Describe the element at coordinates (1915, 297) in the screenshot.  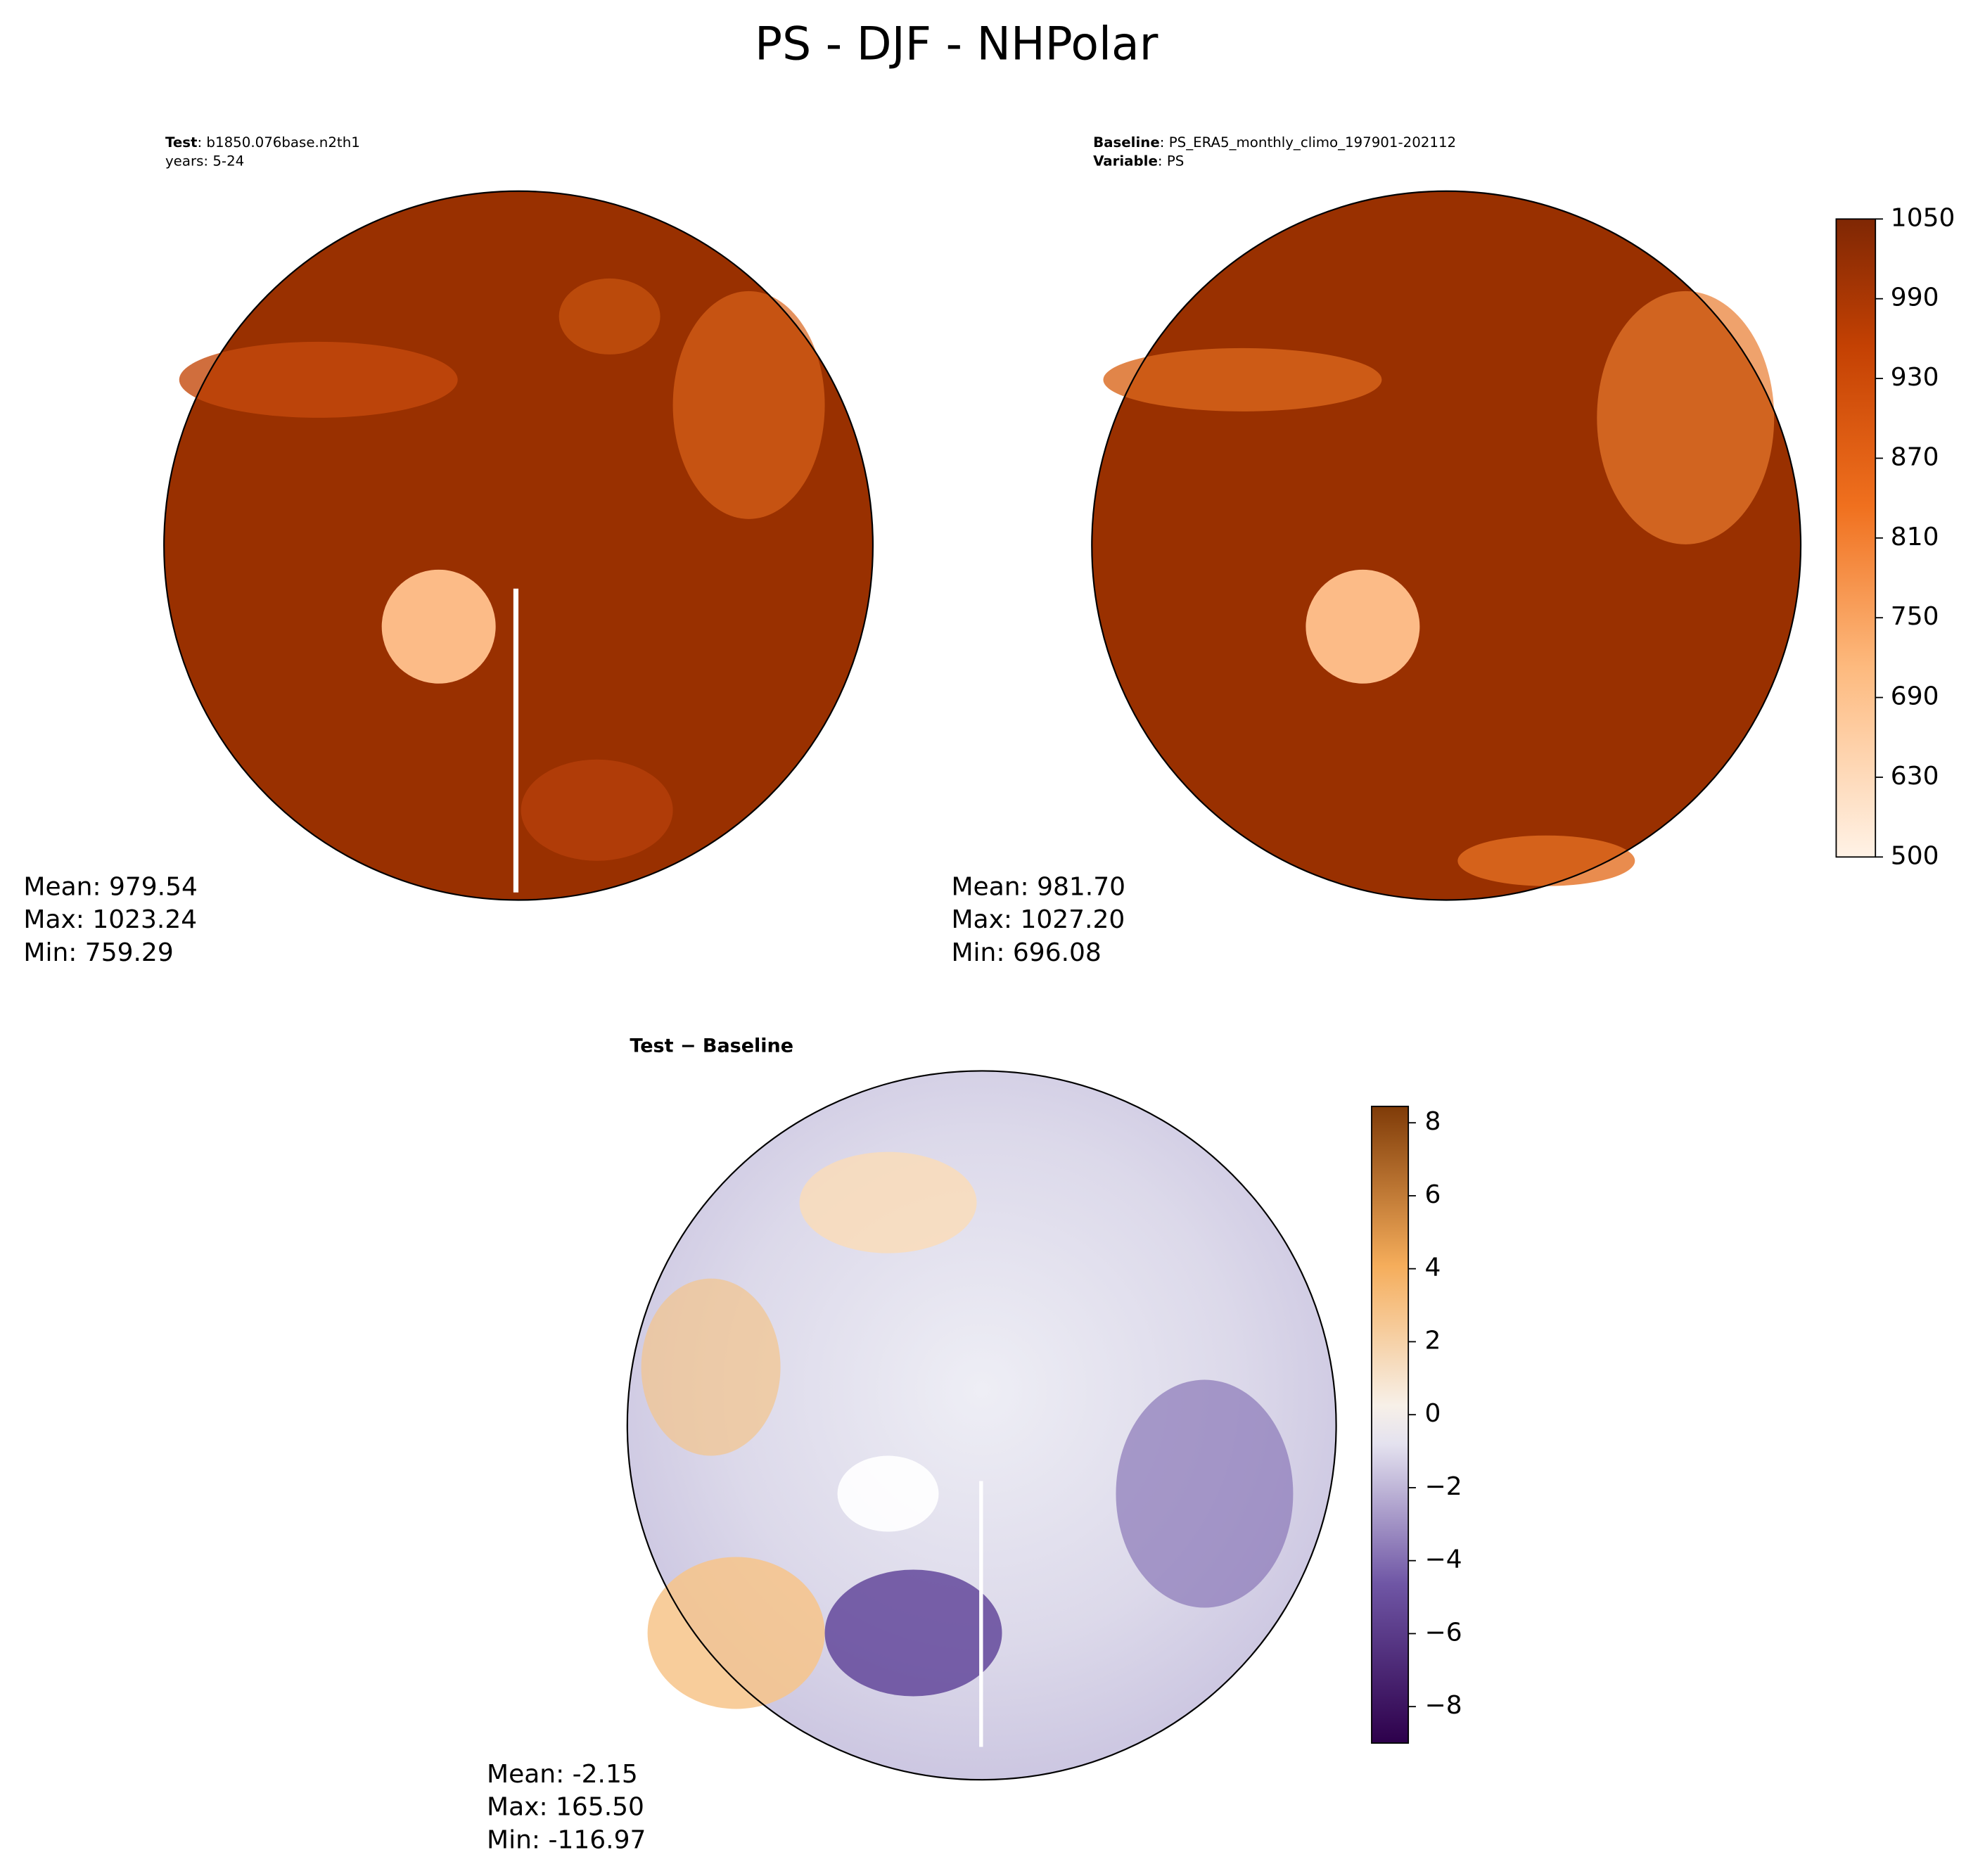
I see `tick-label: 990` at that location.